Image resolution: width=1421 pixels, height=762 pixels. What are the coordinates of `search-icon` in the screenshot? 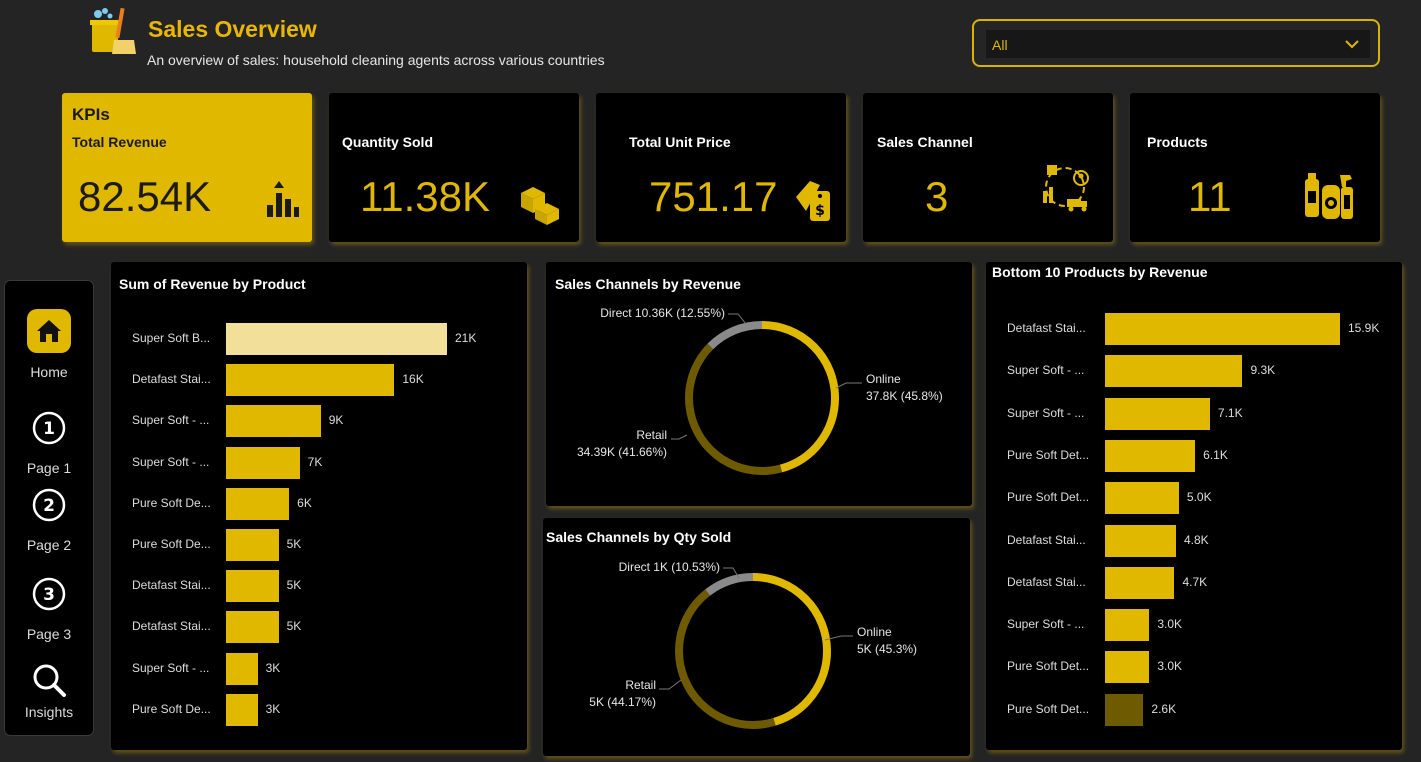 It's located at (49, 680).